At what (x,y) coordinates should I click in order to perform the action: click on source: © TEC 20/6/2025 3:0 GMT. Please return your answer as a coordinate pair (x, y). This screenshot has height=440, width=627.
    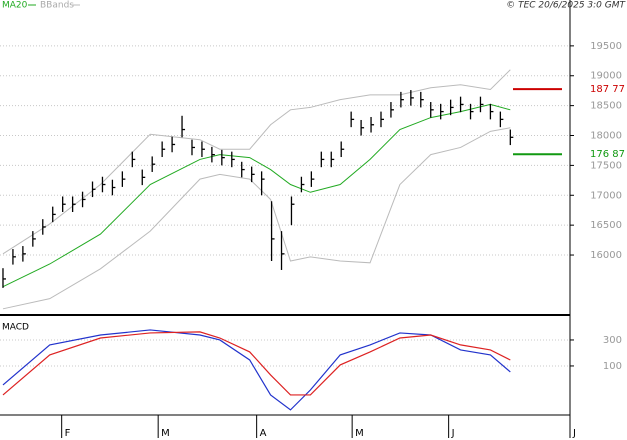
    Looking at the image, I should click on (566, 6).